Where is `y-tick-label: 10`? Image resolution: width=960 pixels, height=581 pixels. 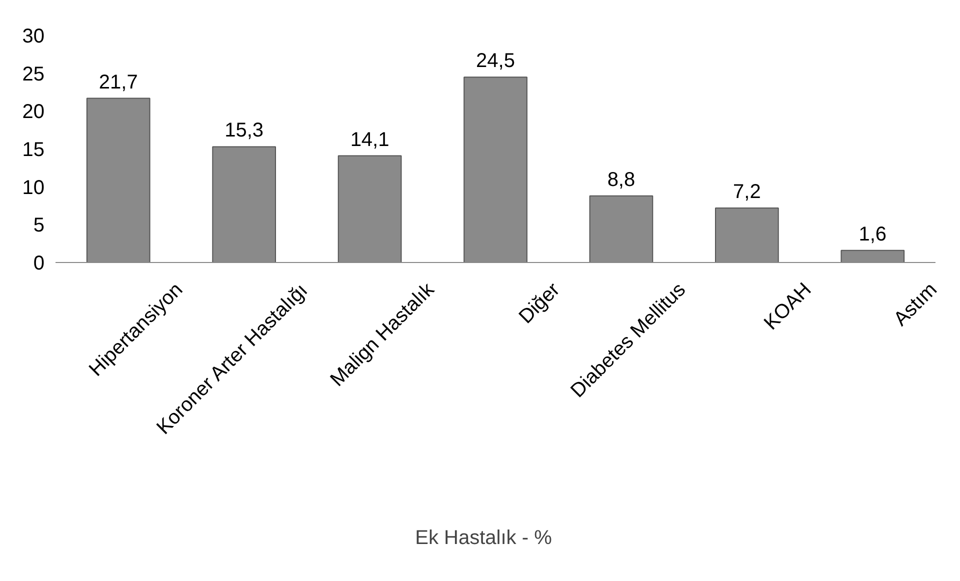 y-tick-label: 10 is located at coordinates (33, 187).